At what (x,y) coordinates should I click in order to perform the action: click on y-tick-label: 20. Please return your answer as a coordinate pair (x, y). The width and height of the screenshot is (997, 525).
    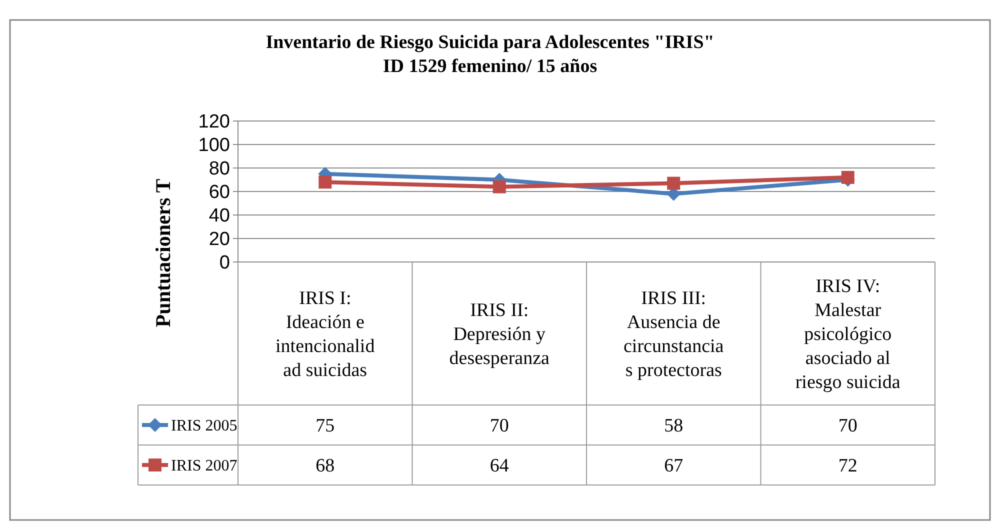
    Looking at the image, I should click on (219, 239).